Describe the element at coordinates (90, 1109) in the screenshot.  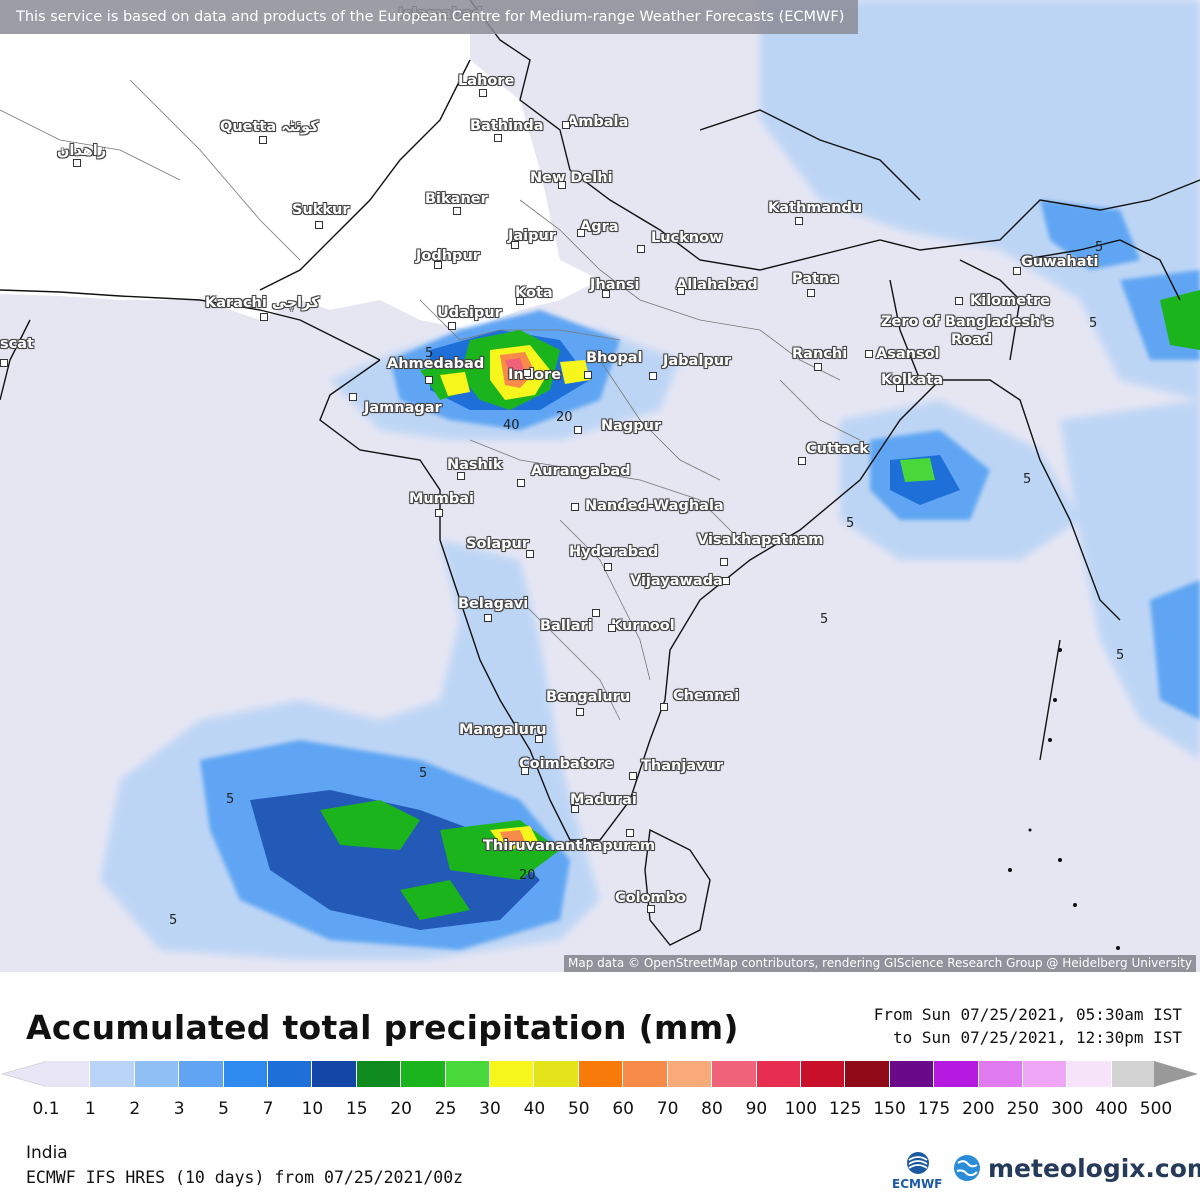
I see `colorbar-tick-label: 1` at that location.